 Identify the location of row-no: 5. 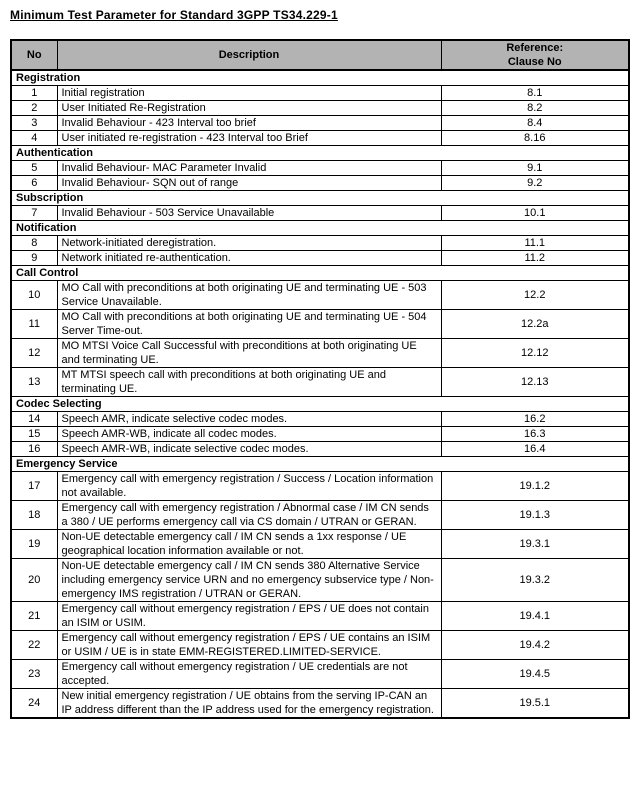
(34, 168).